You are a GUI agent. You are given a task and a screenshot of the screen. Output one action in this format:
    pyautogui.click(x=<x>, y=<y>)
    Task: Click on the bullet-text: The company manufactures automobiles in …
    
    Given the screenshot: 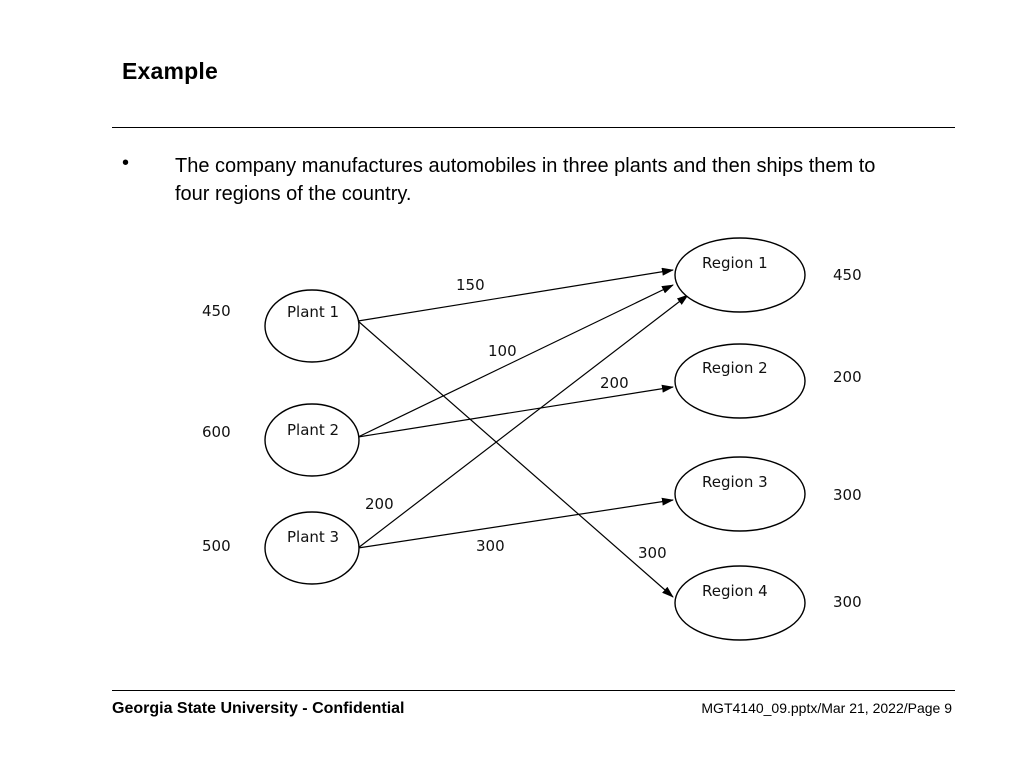 What is the action you would take?
    pyautogui.click(x=525, y=180)
    